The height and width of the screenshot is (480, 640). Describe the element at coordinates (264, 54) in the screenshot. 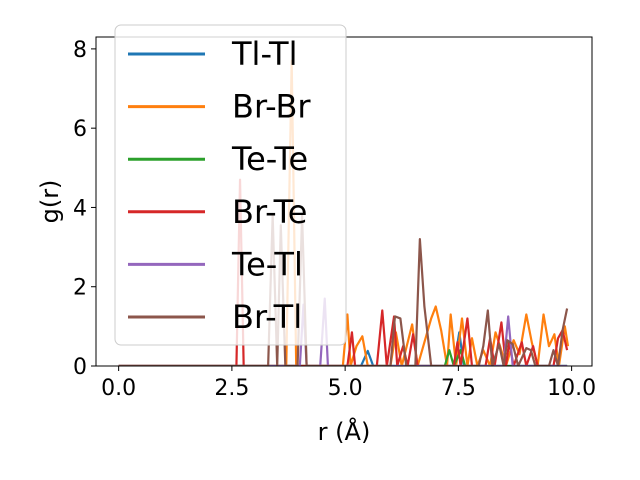

I see `legend-label-tl-tl: Tl-Tl` at that location.